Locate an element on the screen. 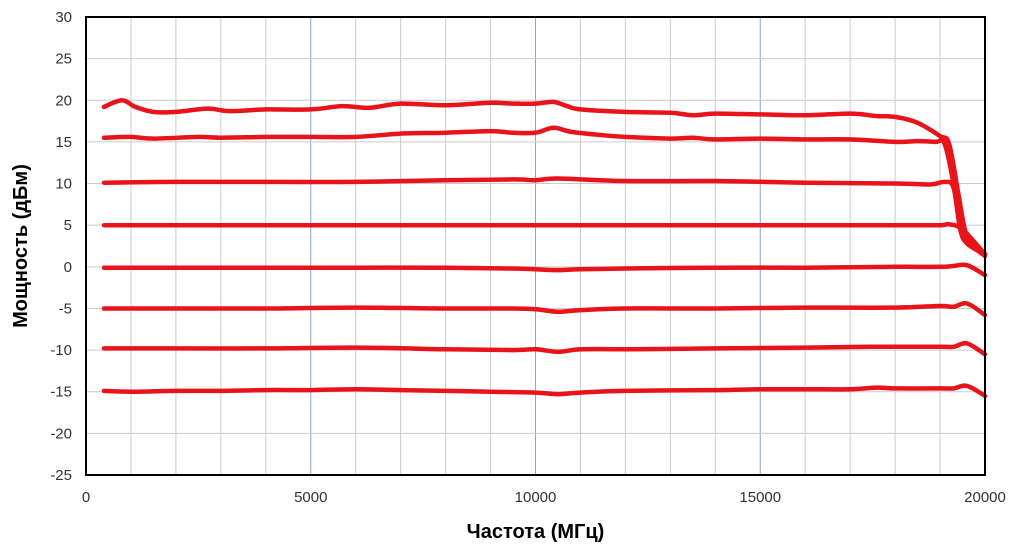 The width and height of the screenshot is (1025, 546). x-tick-label: 5000 is located at coordinates (310, 497).